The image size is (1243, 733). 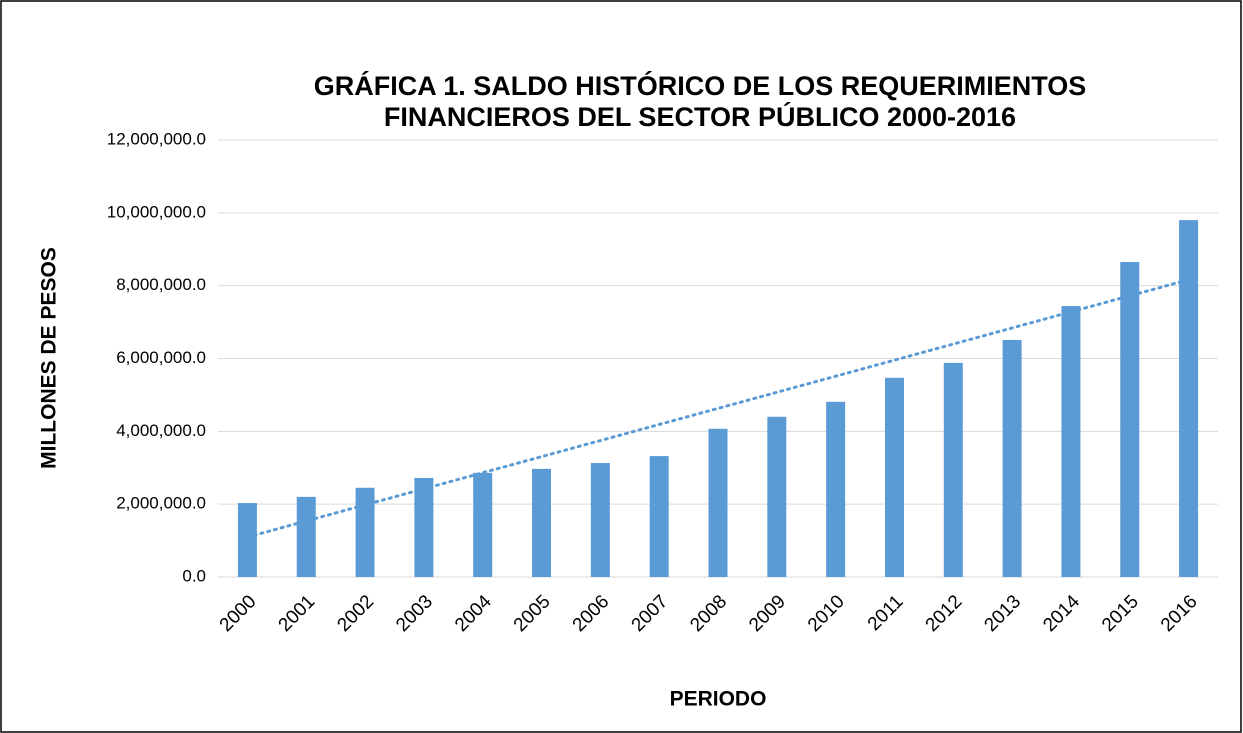 I want to click on y-tick-label: 8,000,000.0, so click(x=161, y=284).